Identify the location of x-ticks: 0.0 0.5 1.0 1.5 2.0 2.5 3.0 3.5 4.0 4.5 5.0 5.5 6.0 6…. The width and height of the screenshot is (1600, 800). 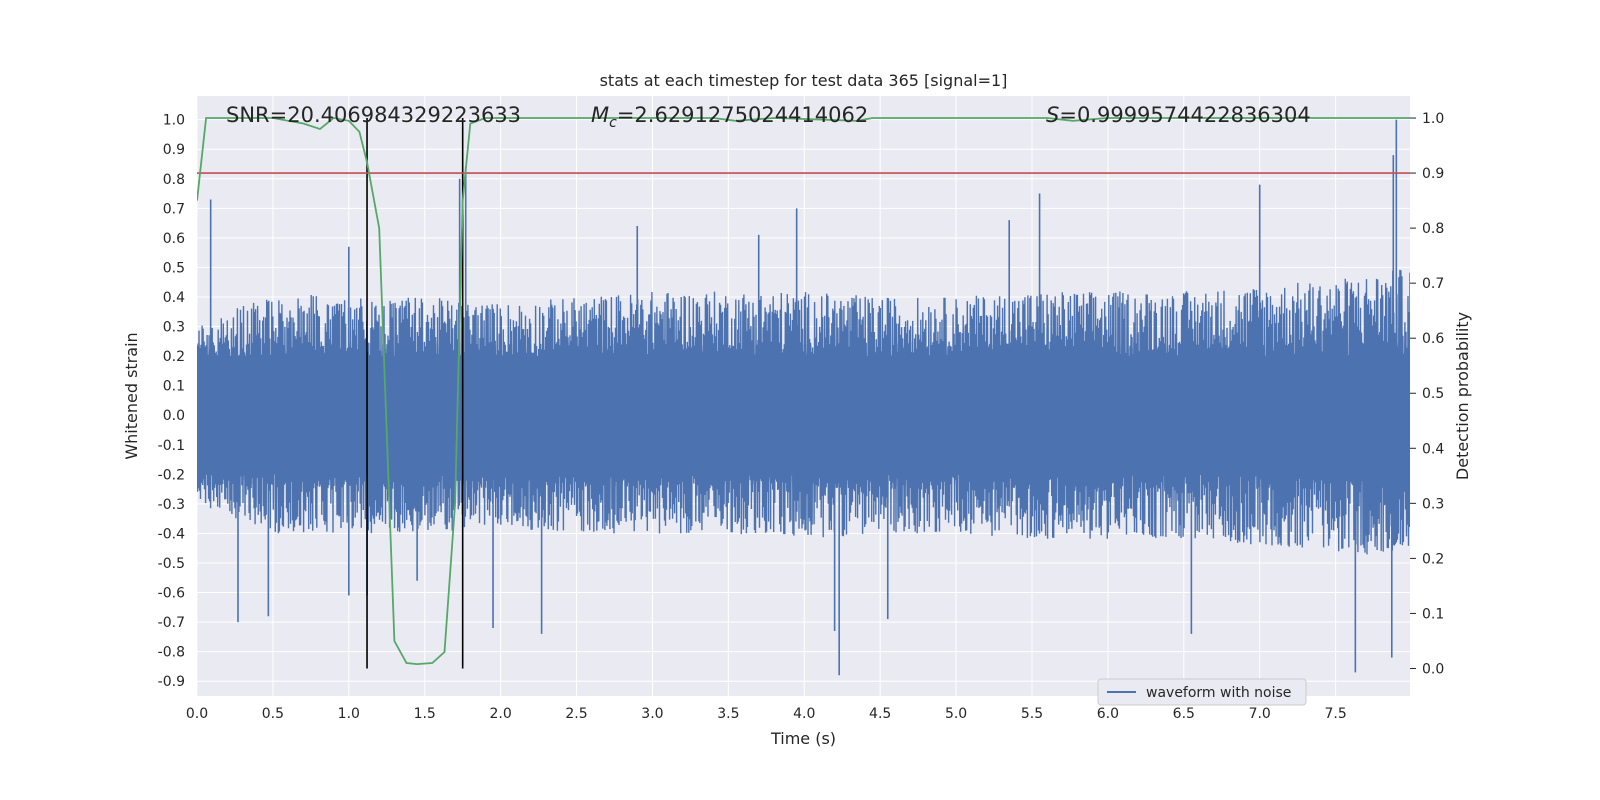
(766, 714).